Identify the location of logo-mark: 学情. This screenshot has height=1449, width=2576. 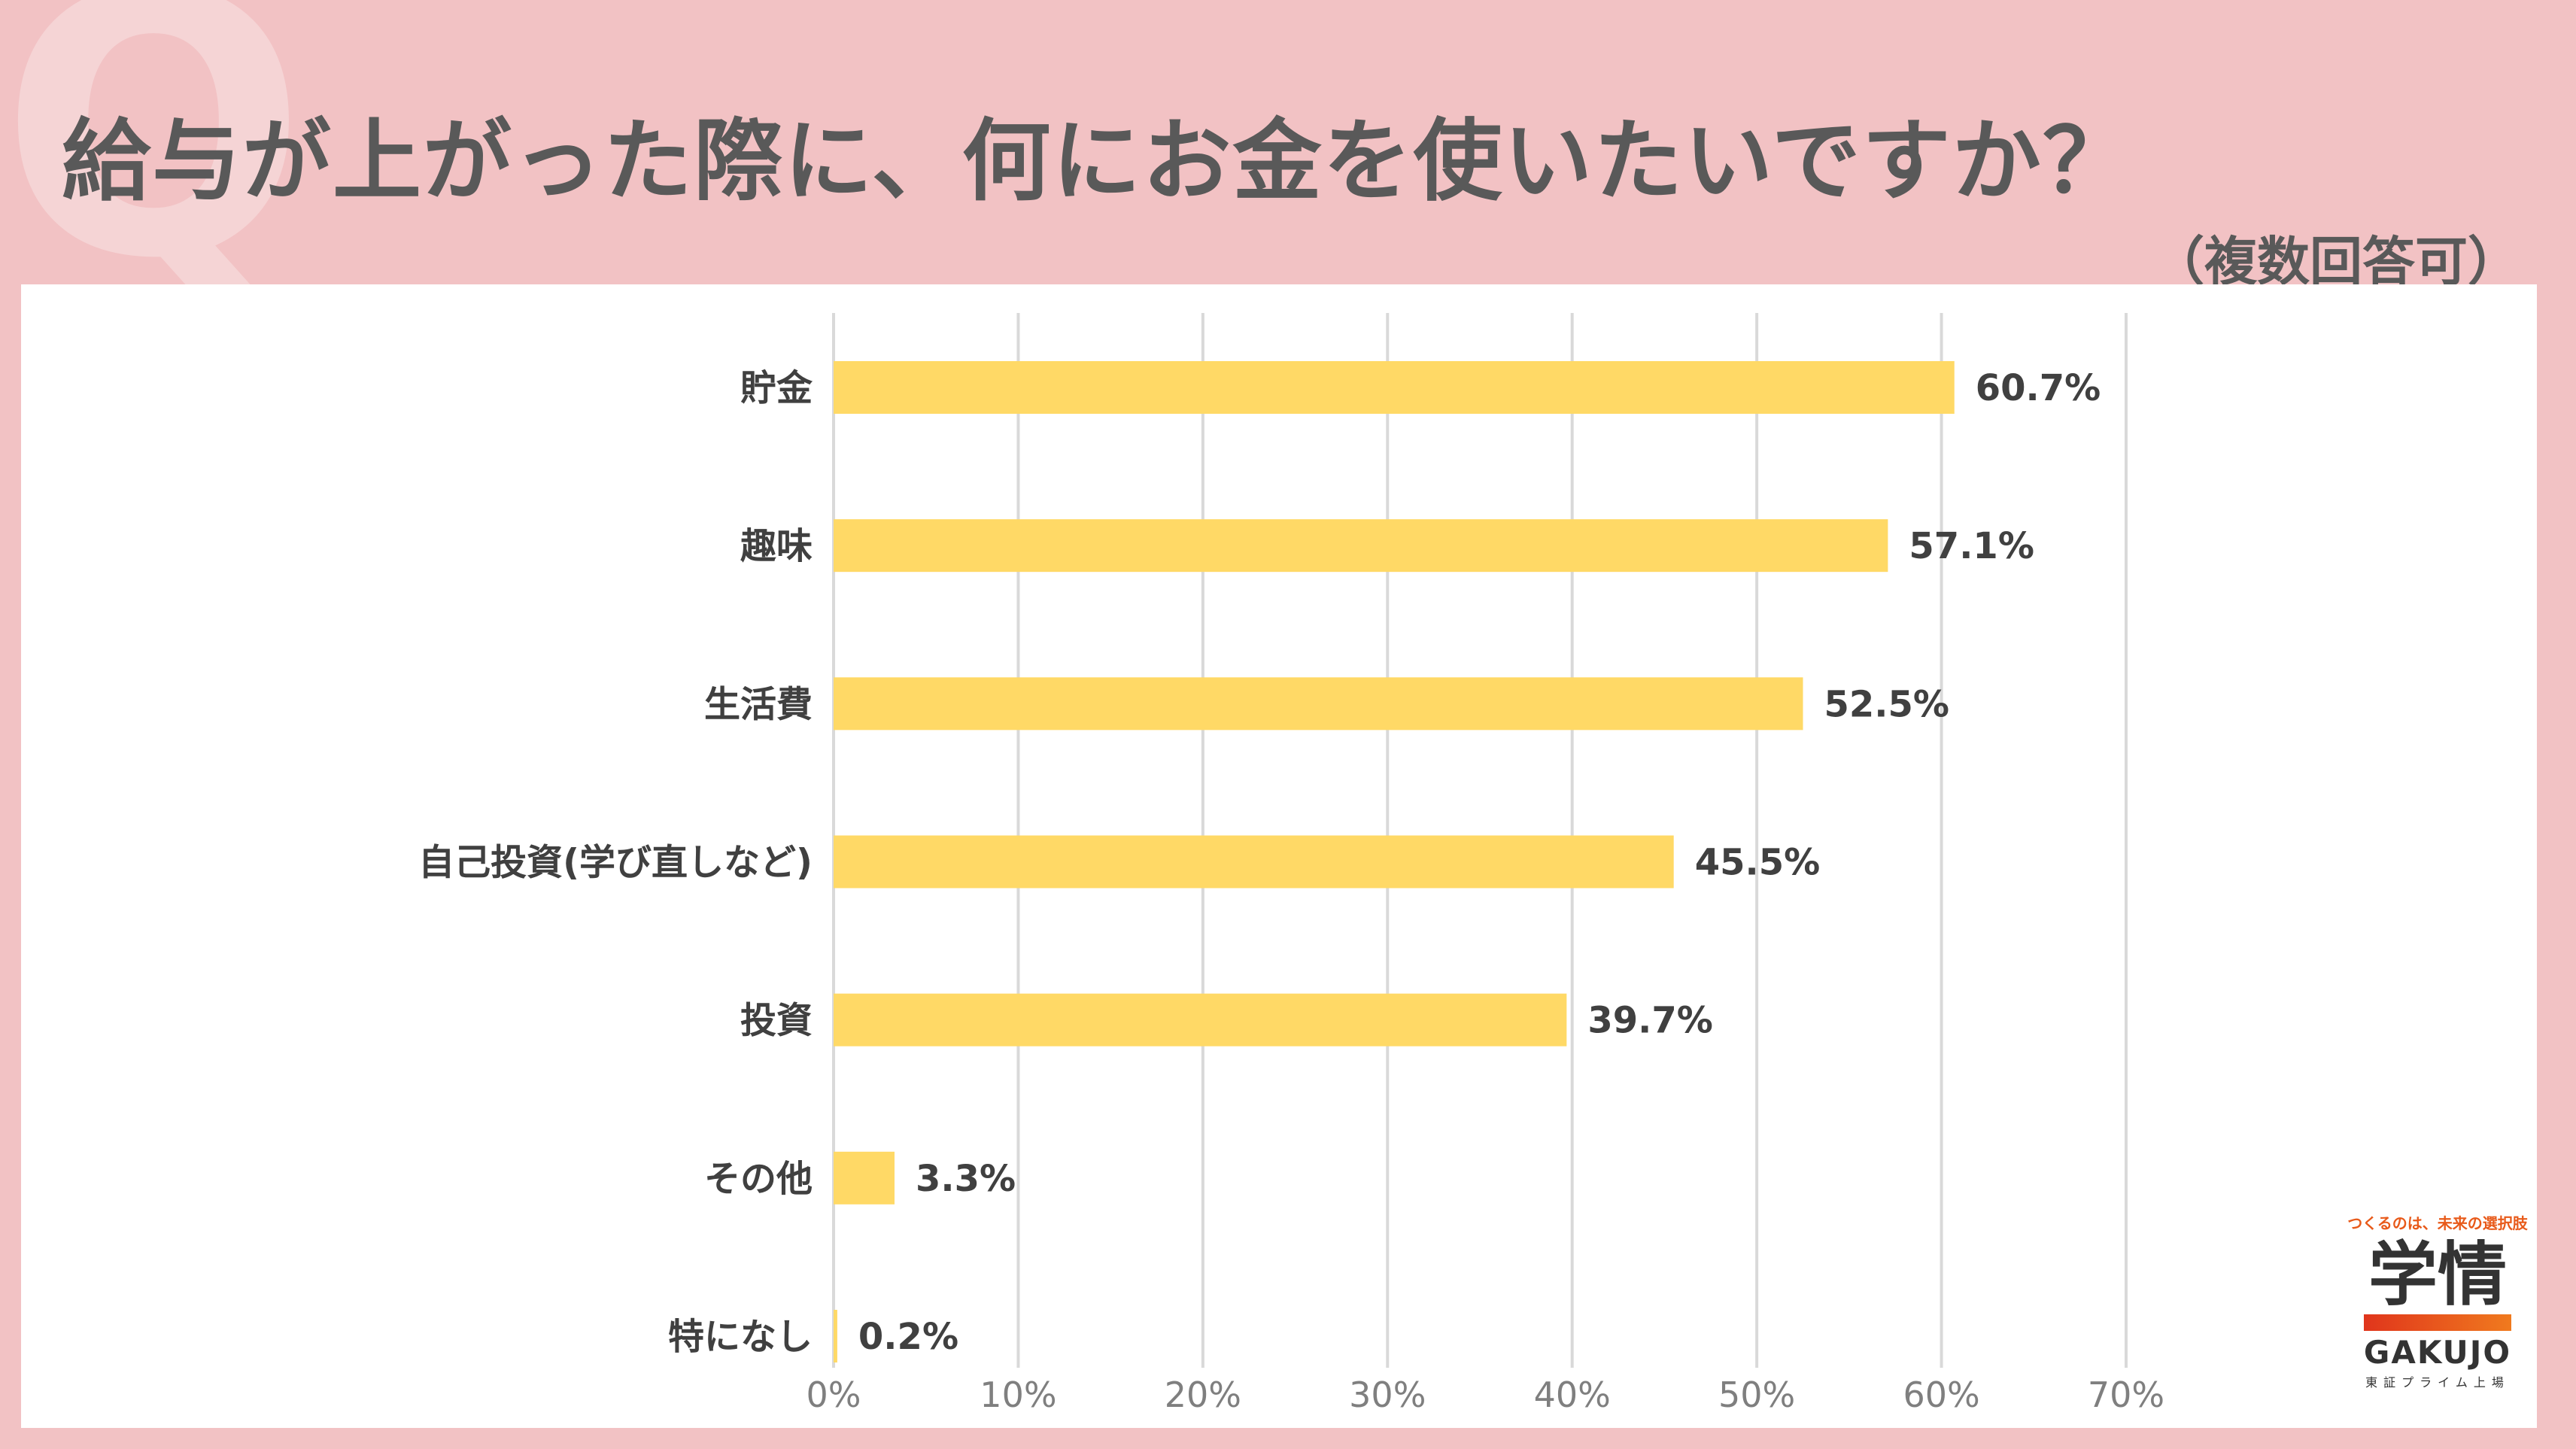
(2438, 1275).